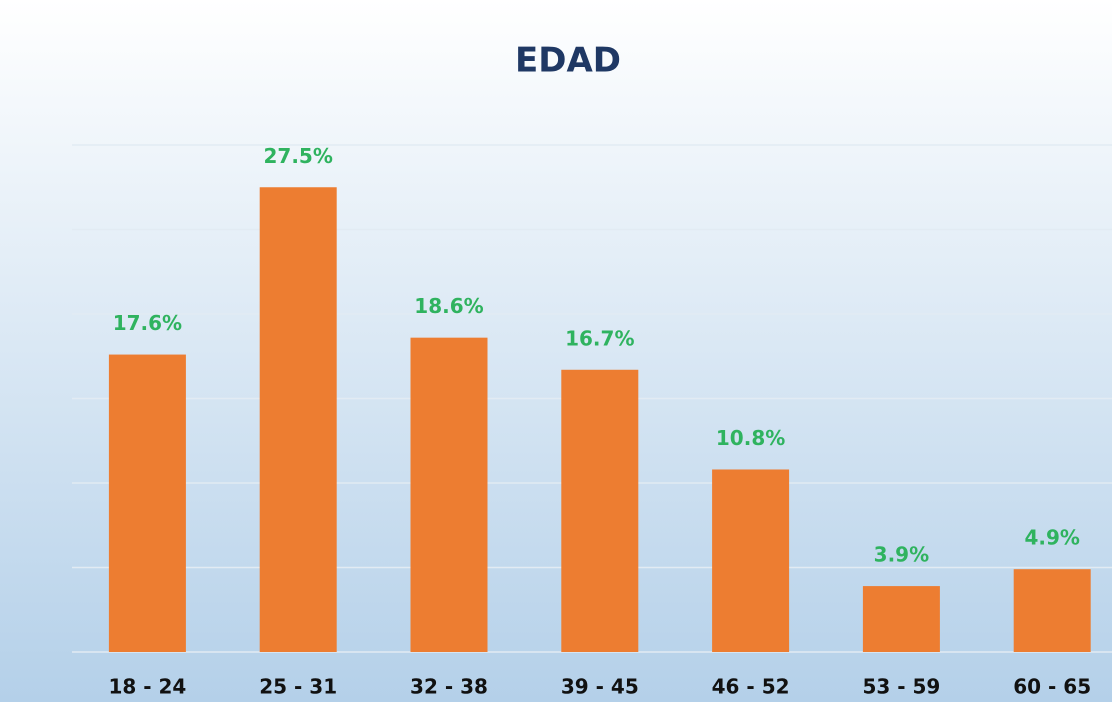  Describe the element at coordinates (147, 687) in the screenshot. I see `x-tick-label: 18 - 24` at that location.